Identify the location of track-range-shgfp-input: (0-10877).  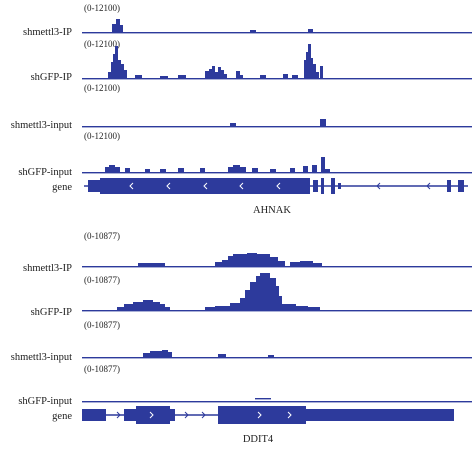
(102, 369).